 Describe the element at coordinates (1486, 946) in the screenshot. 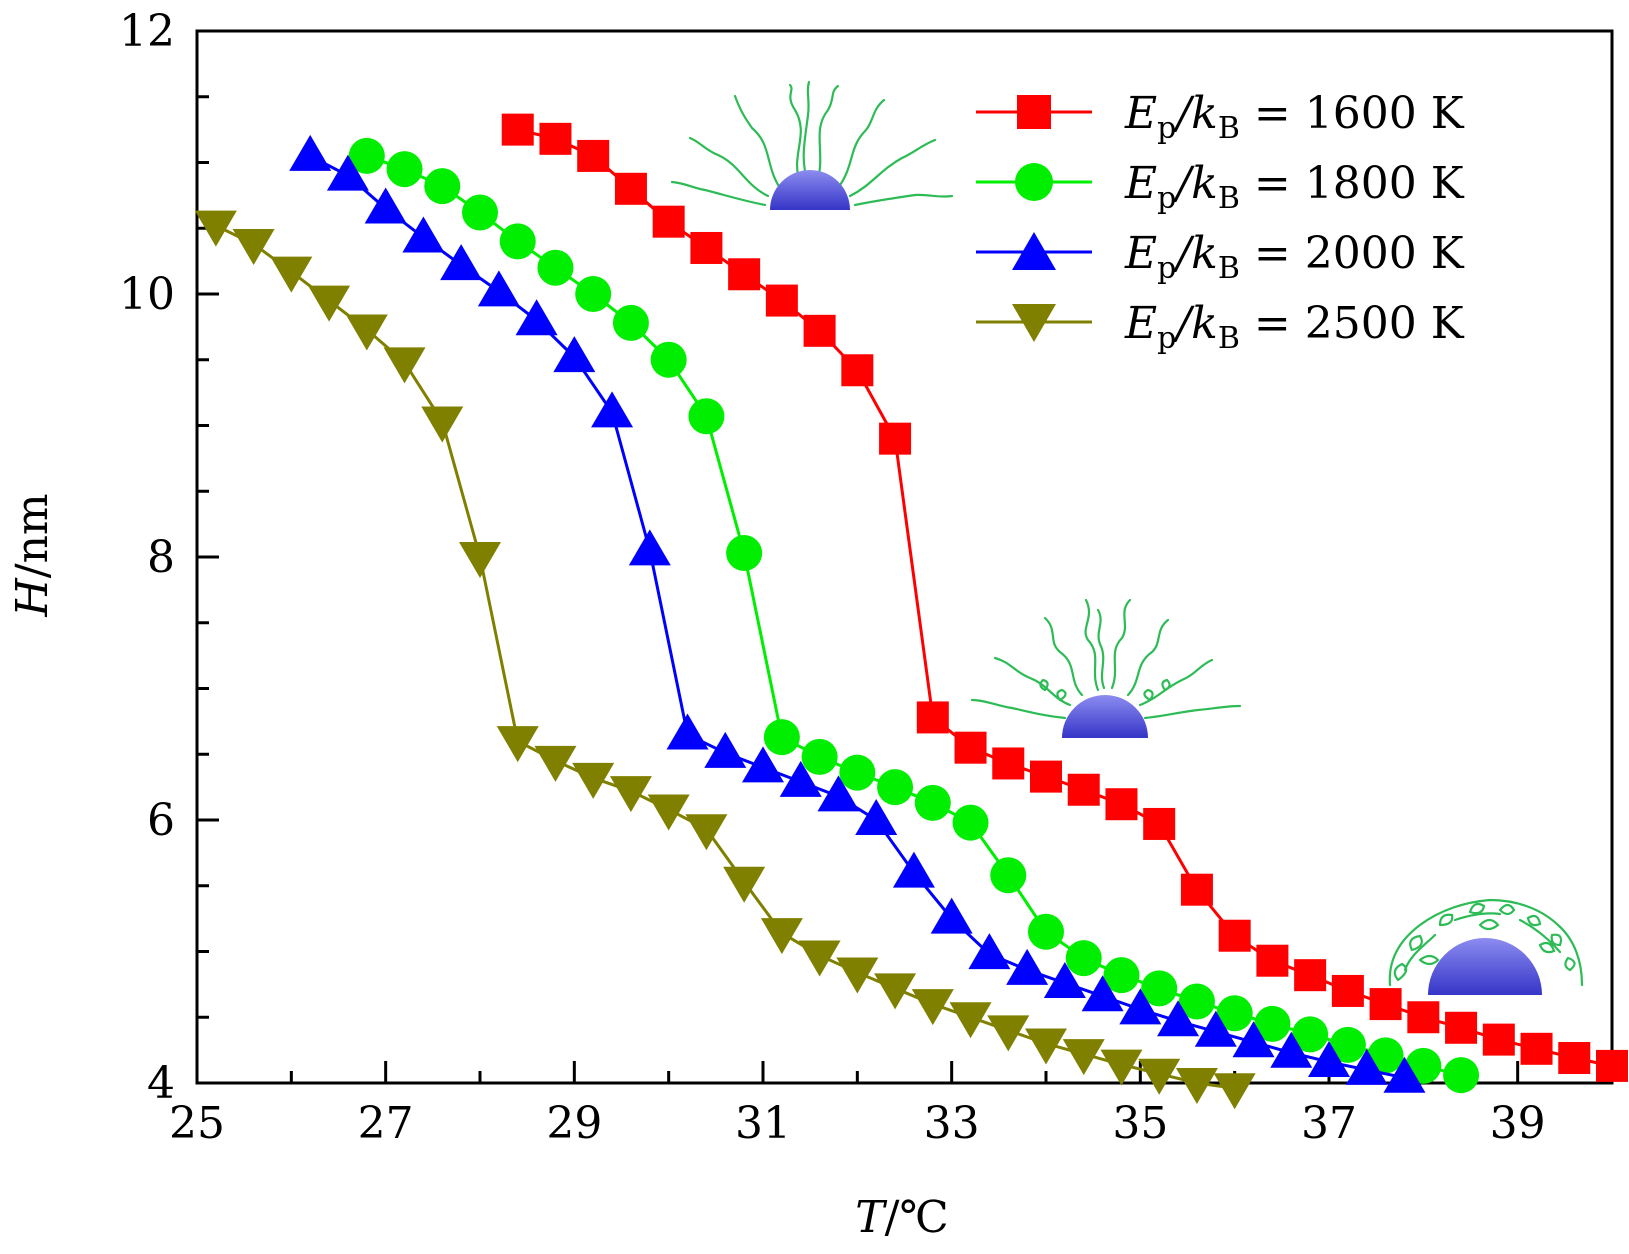

I see `polymer-brush-collapsed-illustration` at that location.